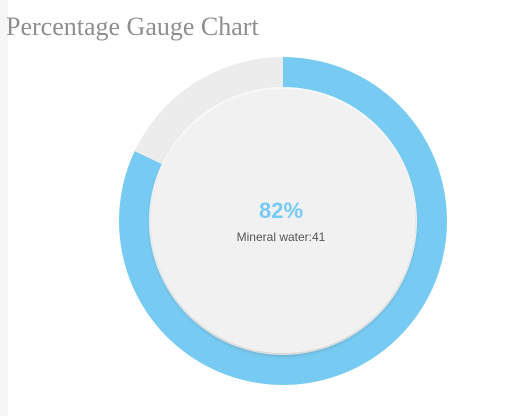 Image resolution: width=516 pixels, height=416 pixels. I want to click on page-title: Percentage Gauge Chart, so click(132, 26).